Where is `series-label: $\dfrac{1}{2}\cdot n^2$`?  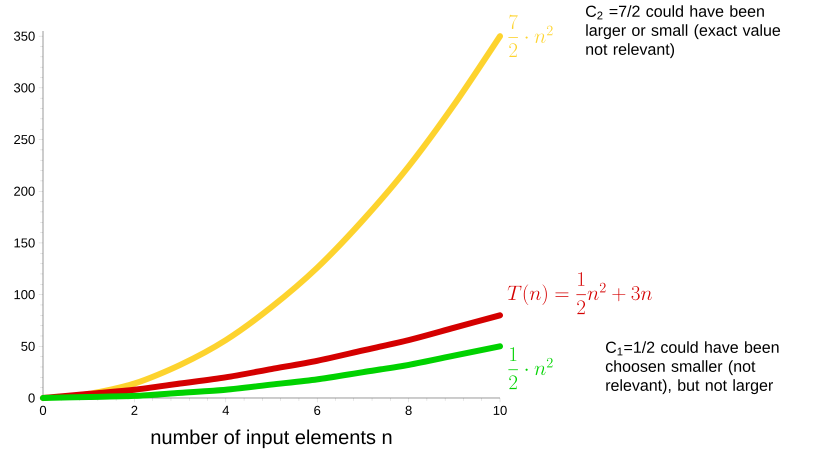 series-label: $\dfrac{1}{2}\cdot n^2$ is located at coordinates (530, 368).